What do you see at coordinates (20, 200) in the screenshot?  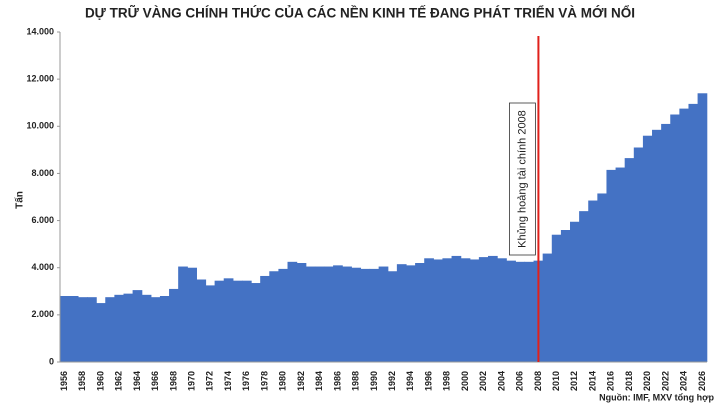 I see `y-axis-label: Tấn` at bounding box center [20, 200].